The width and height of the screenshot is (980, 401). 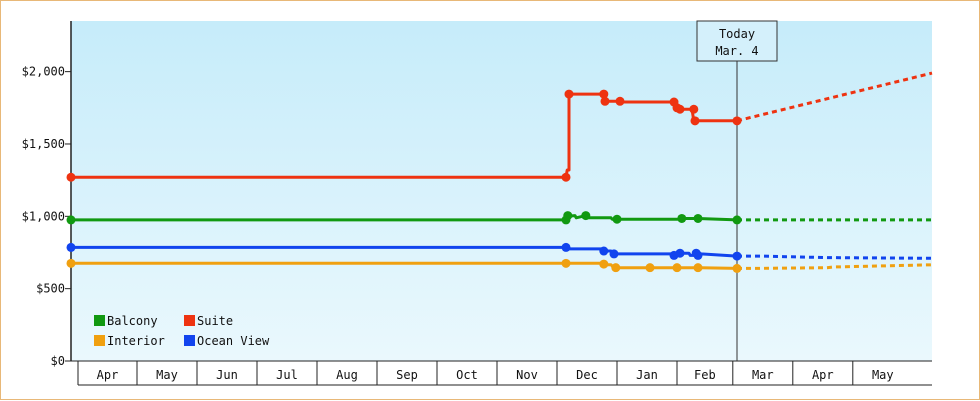 What do you see at coordinates (215, 321) in the screenshot?
I see `legend-label-suite: Suite` at bounding box center [215, 321].